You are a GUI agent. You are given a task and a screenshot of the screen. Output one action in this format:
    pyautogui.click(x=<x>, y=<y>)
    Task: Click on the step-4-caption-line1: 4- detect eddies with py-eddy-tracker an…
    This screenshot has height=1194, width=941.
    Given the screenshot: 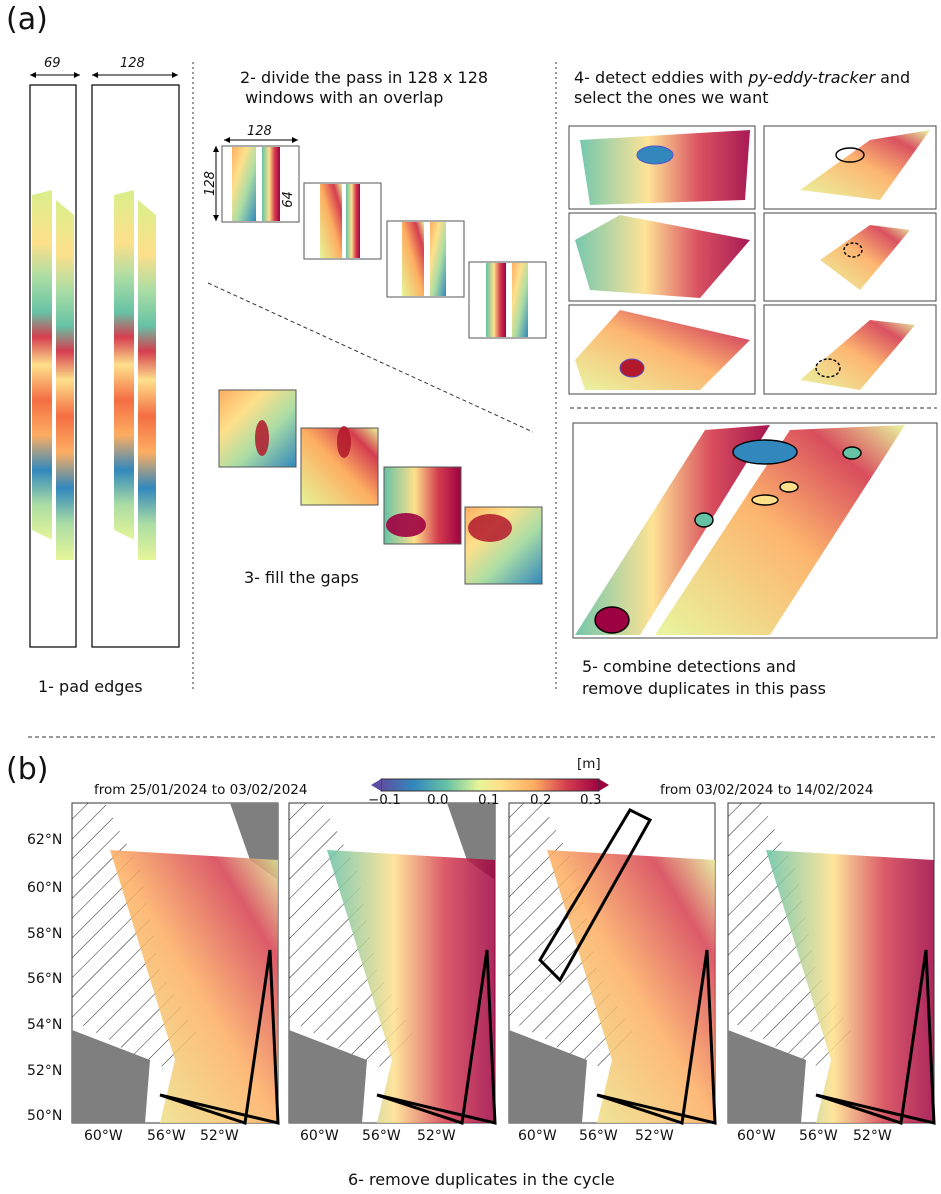 What is the action you would take?
    pyautogui.click(x=742, y=78)
    